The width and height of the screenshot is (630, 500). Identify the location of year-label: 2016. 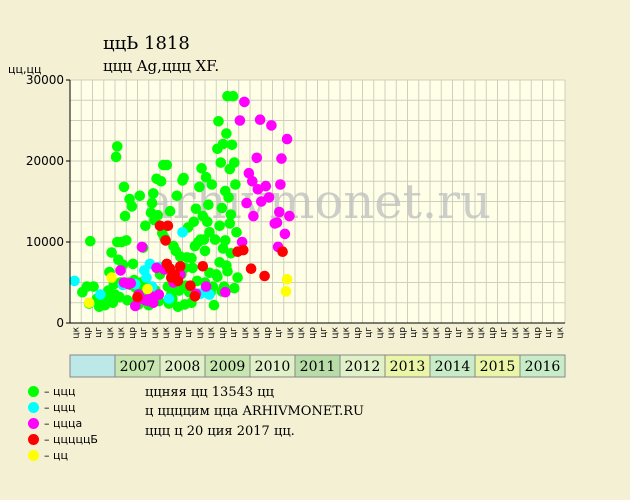
(543, 367).